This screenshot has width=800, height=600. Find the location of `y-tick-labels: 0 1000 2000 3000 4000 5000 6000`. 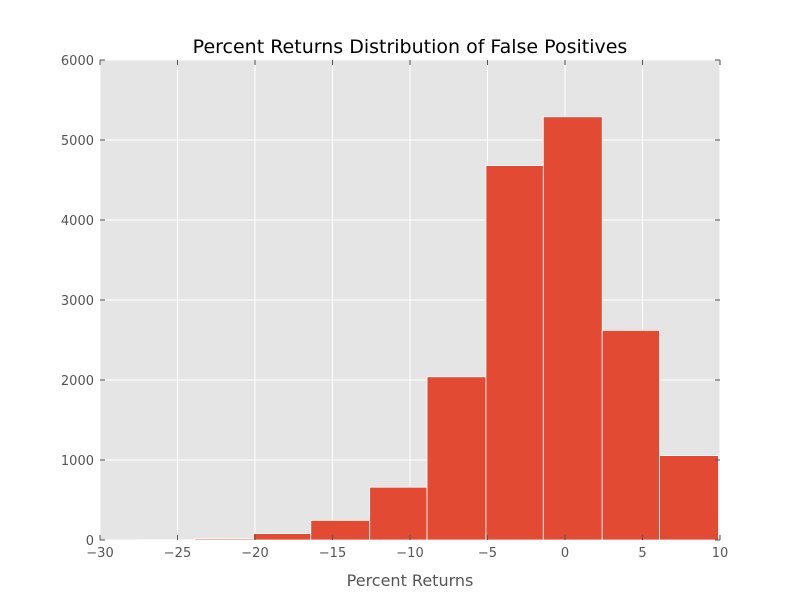

y-tick-labels: 0 1000 2000 3000 4000 5000 6000 is located at coordinates (77, 301).